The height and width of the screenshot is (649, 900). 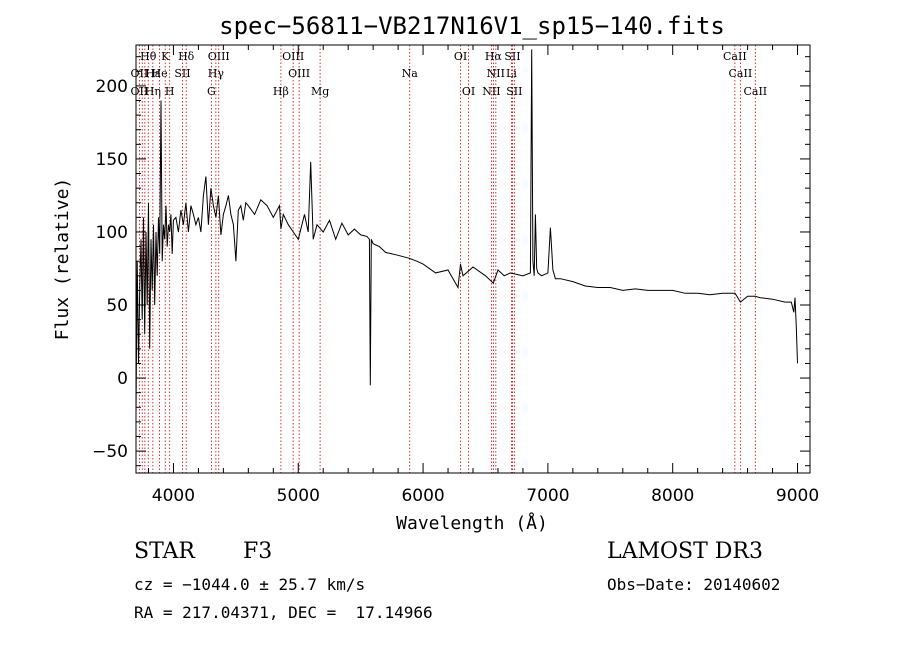 I want to click on emission-line-label: G, so click(x=211, y=91).